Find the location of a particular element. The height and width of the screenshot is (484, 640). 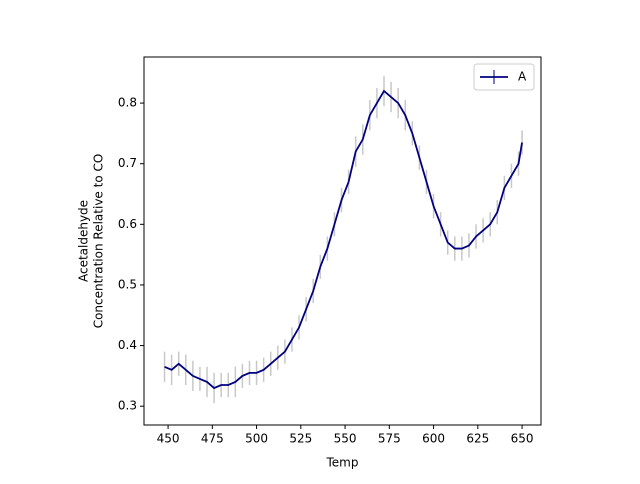

x-tick-label: 575 is located at coordinates (389, 439).